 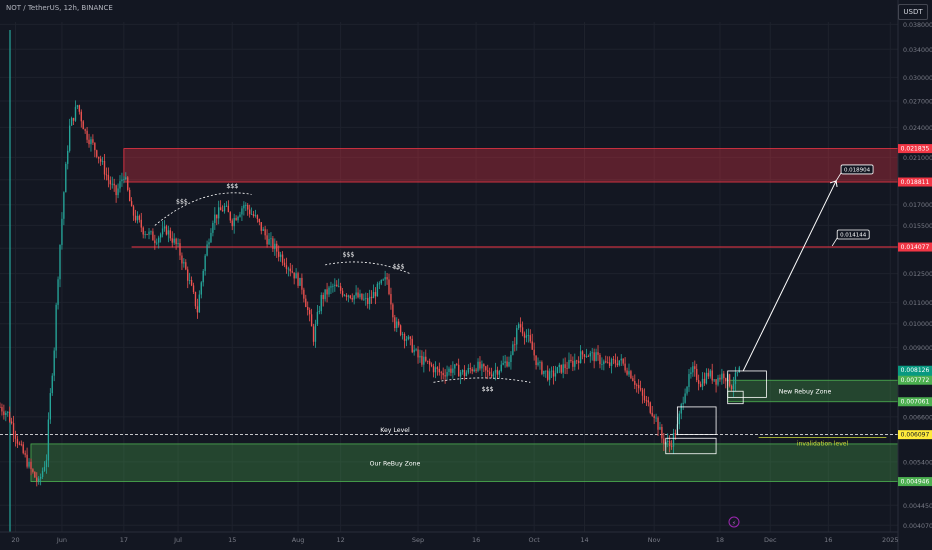 I want to click on price-tick-label: 0.034000, so click(x=917, y=50).